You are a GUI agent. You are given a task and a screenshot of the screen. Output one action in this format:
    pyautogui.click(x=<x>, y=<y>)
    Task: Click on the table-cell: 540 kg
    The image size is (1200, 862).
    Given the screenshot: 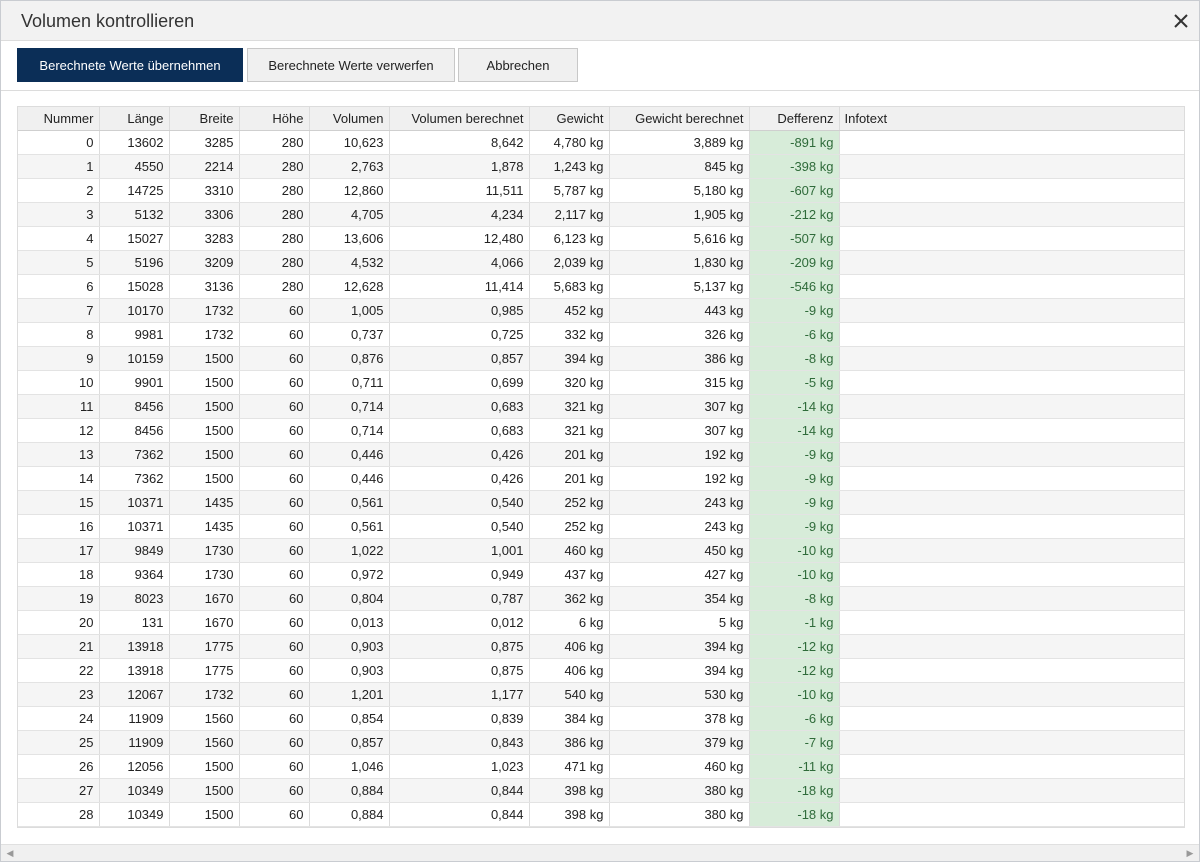 What is the action you would take?
    pyautogui.click(x=569, y=694)
    